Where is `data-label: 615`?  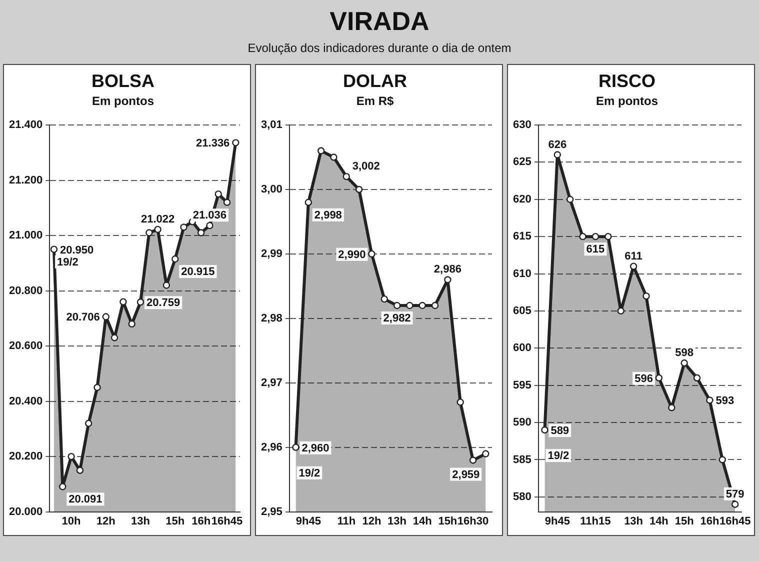
data-label: 615 is located at coordinates (595, 250).